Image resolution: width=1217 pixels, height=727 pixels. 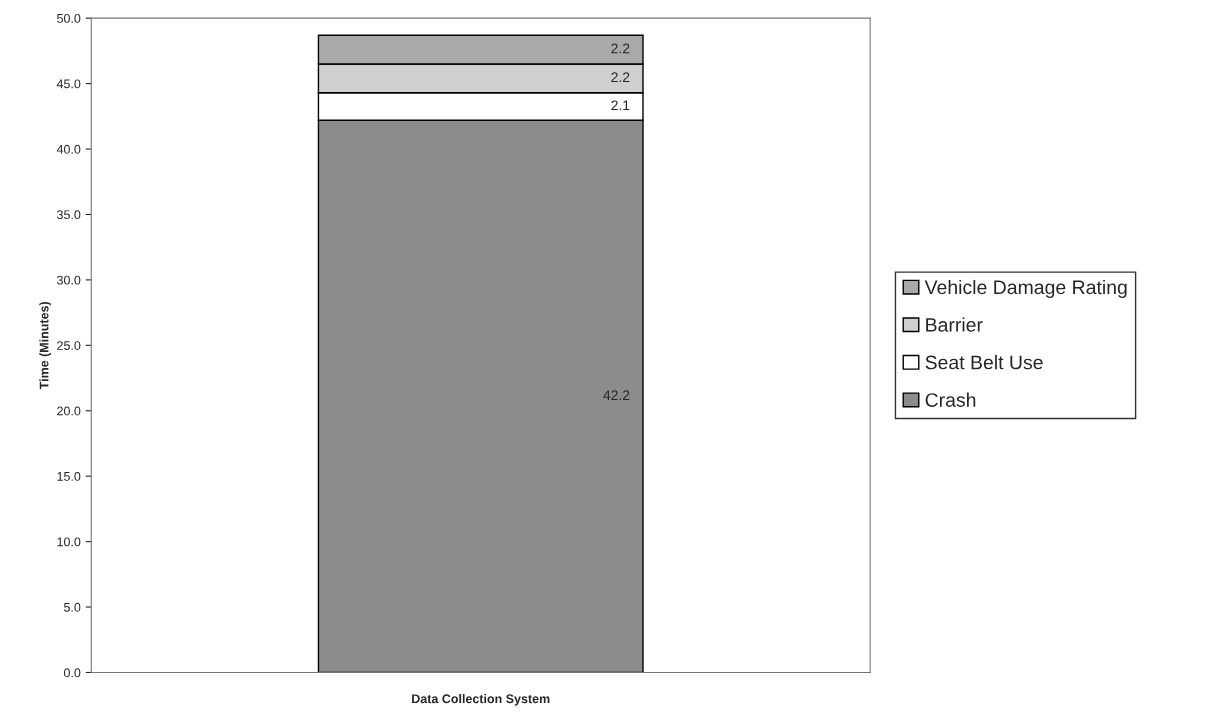 What do you see at coordinates (1025, 289) in the screenshot?
I see `legend-label: Vehicle Damage Rating` at bounding box center [1025, 289].